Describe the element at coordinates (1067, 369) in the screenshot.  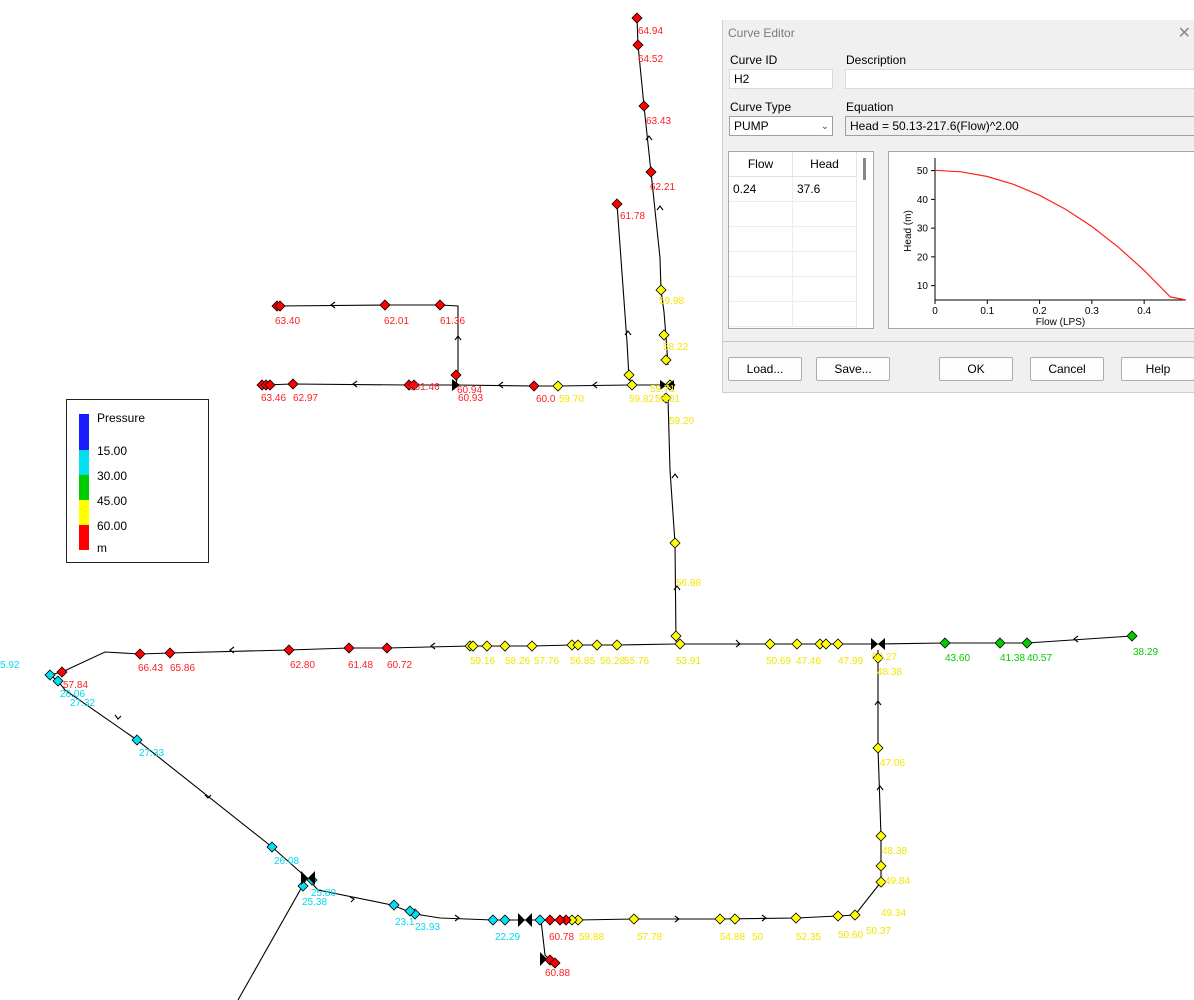
I see `cancel-button: Cancel` at that location.